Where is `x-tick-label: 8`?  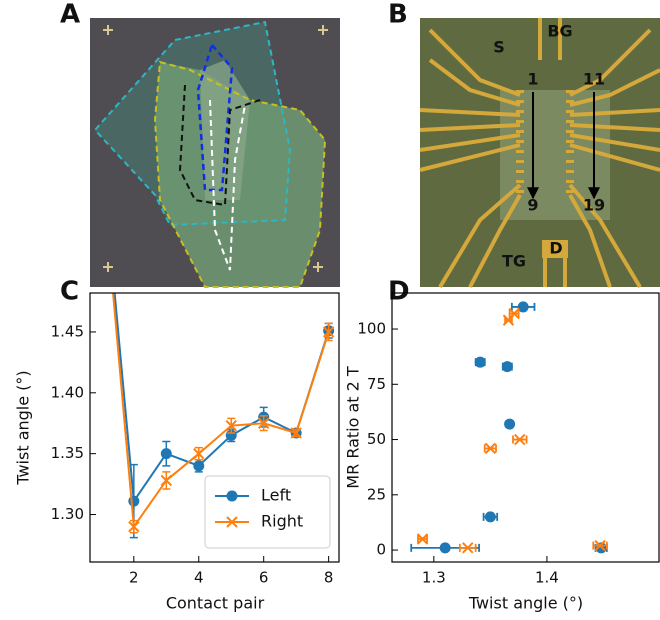
x-tick-label: 8 is located at coordinates (329, 578).